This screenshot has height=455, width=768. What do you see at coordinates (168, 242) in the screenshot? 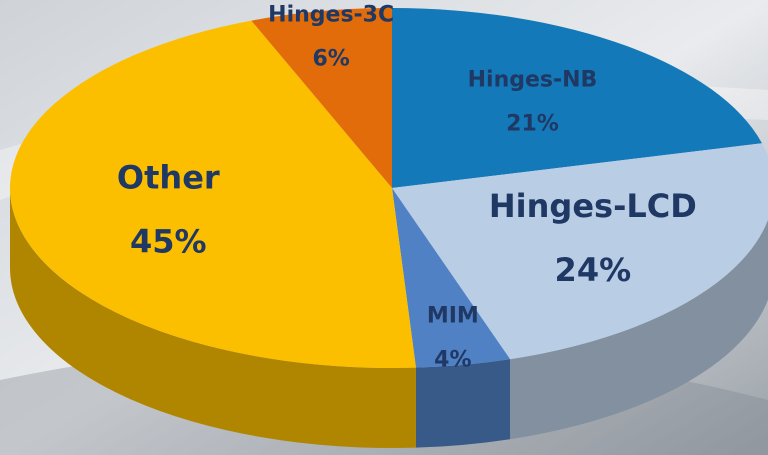
I see `slice-value-label: 45%` at bounding box center [168, 242].